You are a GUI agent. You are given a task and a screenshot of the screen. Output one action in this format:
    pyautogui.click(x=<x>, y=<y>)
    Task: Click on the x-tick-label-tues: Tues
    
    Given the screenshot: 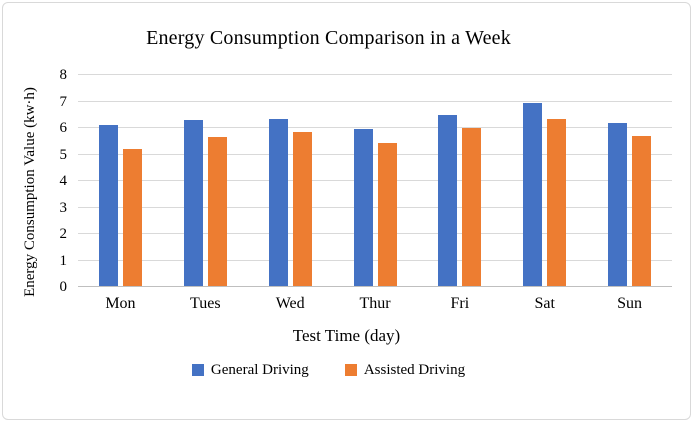 What is the action you would take?
    pyautogui.click(x=205, y=303)
    